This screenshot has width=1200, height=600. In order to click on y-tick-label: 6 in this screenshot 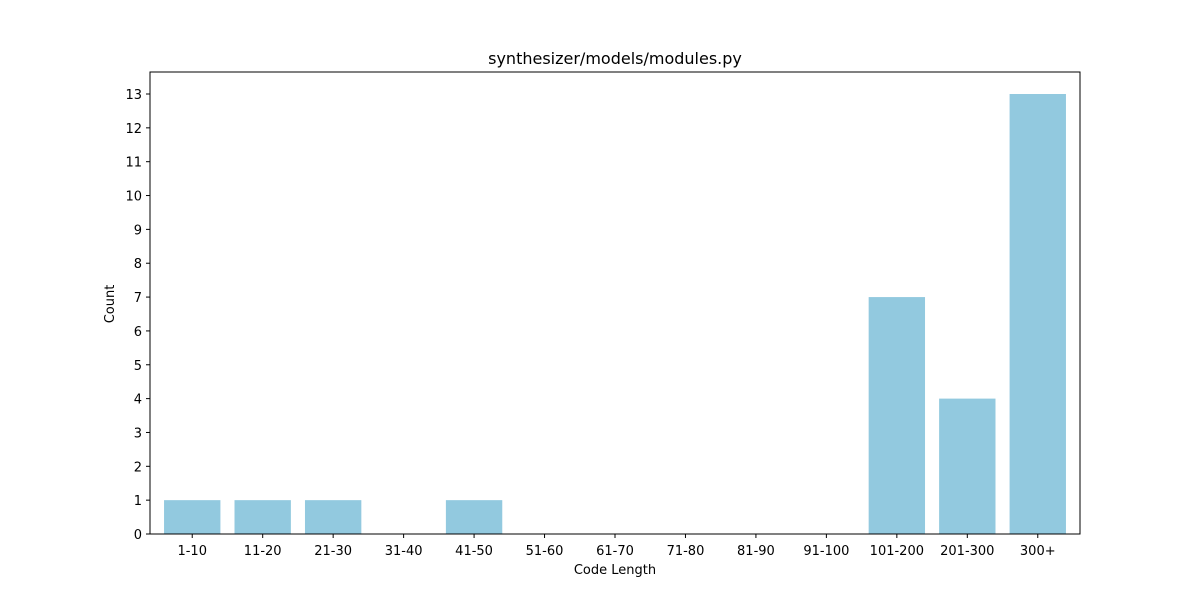, I will do `click(138, 332)`.